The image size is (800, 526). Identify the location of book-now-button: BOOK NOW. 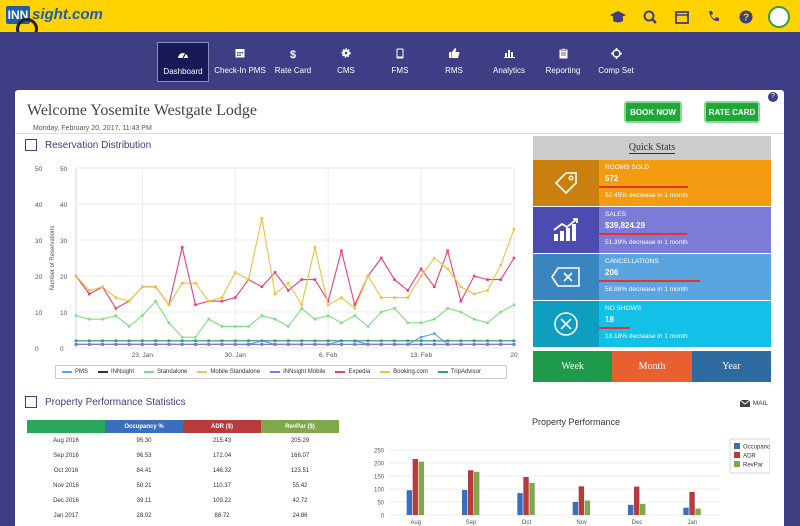
(653, 112).